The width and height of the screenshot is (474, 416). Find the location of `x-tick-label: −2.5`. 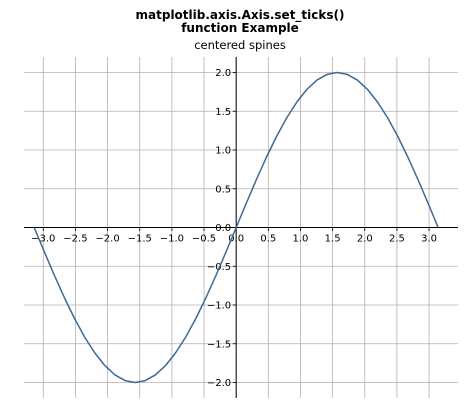

x-tick-label: −2.5 is located at coordinates (75, 239).